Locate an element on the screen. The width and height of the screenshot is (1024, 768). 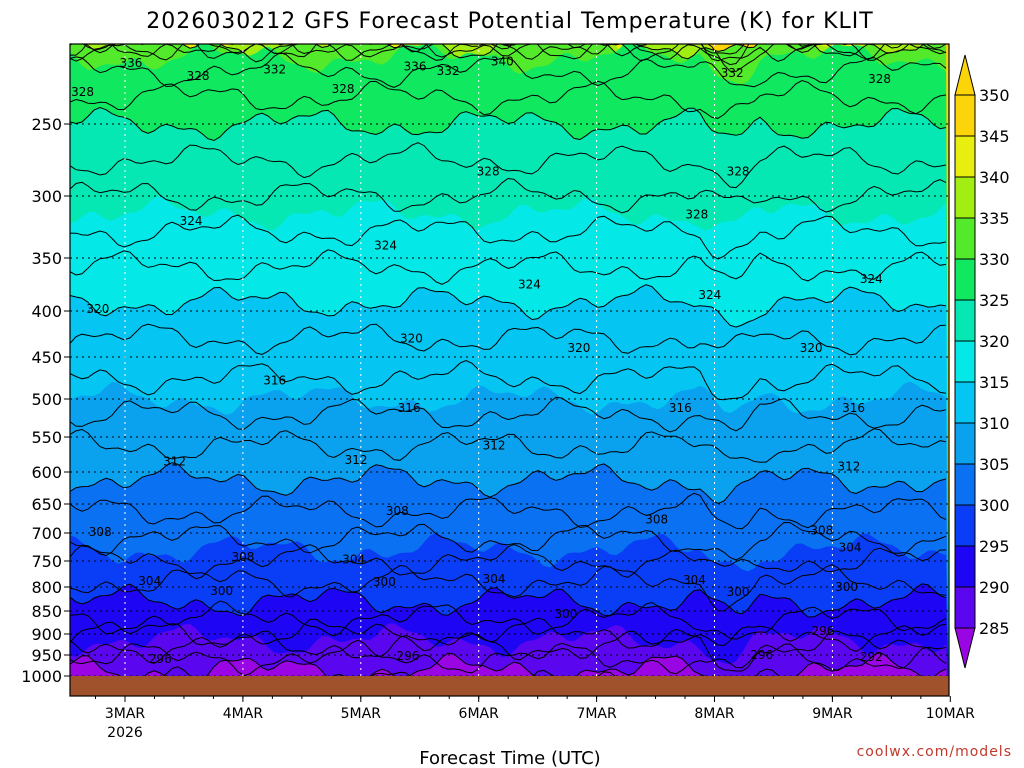
x-tick-label: 9MAR is located at coordinates (832, 714).